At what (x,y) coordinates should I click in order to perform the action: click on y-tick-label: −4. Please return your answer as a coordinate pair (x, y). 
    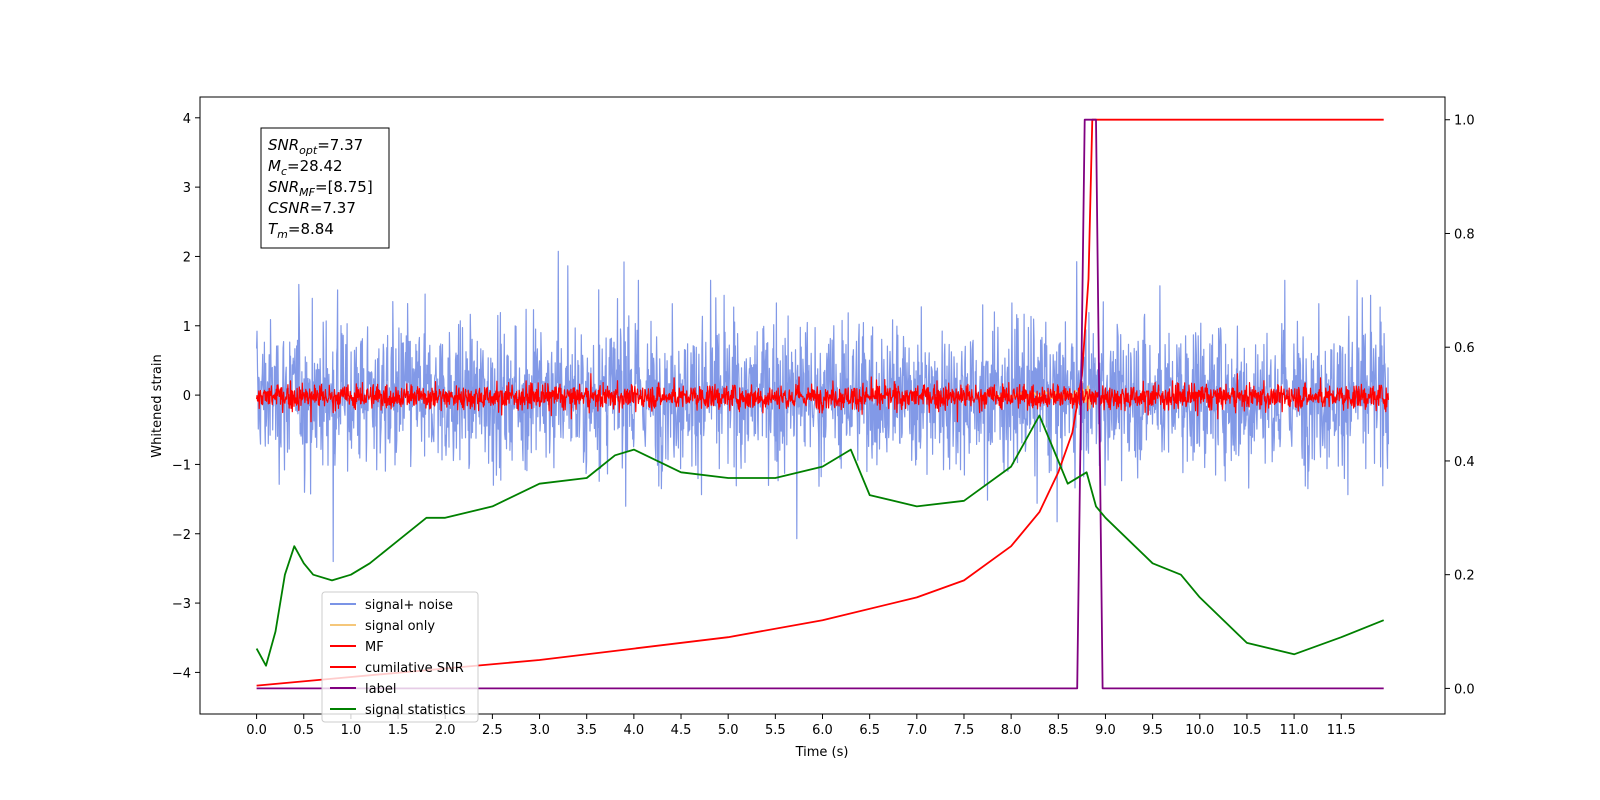
    Looking at the image, I should click on (181, 673).